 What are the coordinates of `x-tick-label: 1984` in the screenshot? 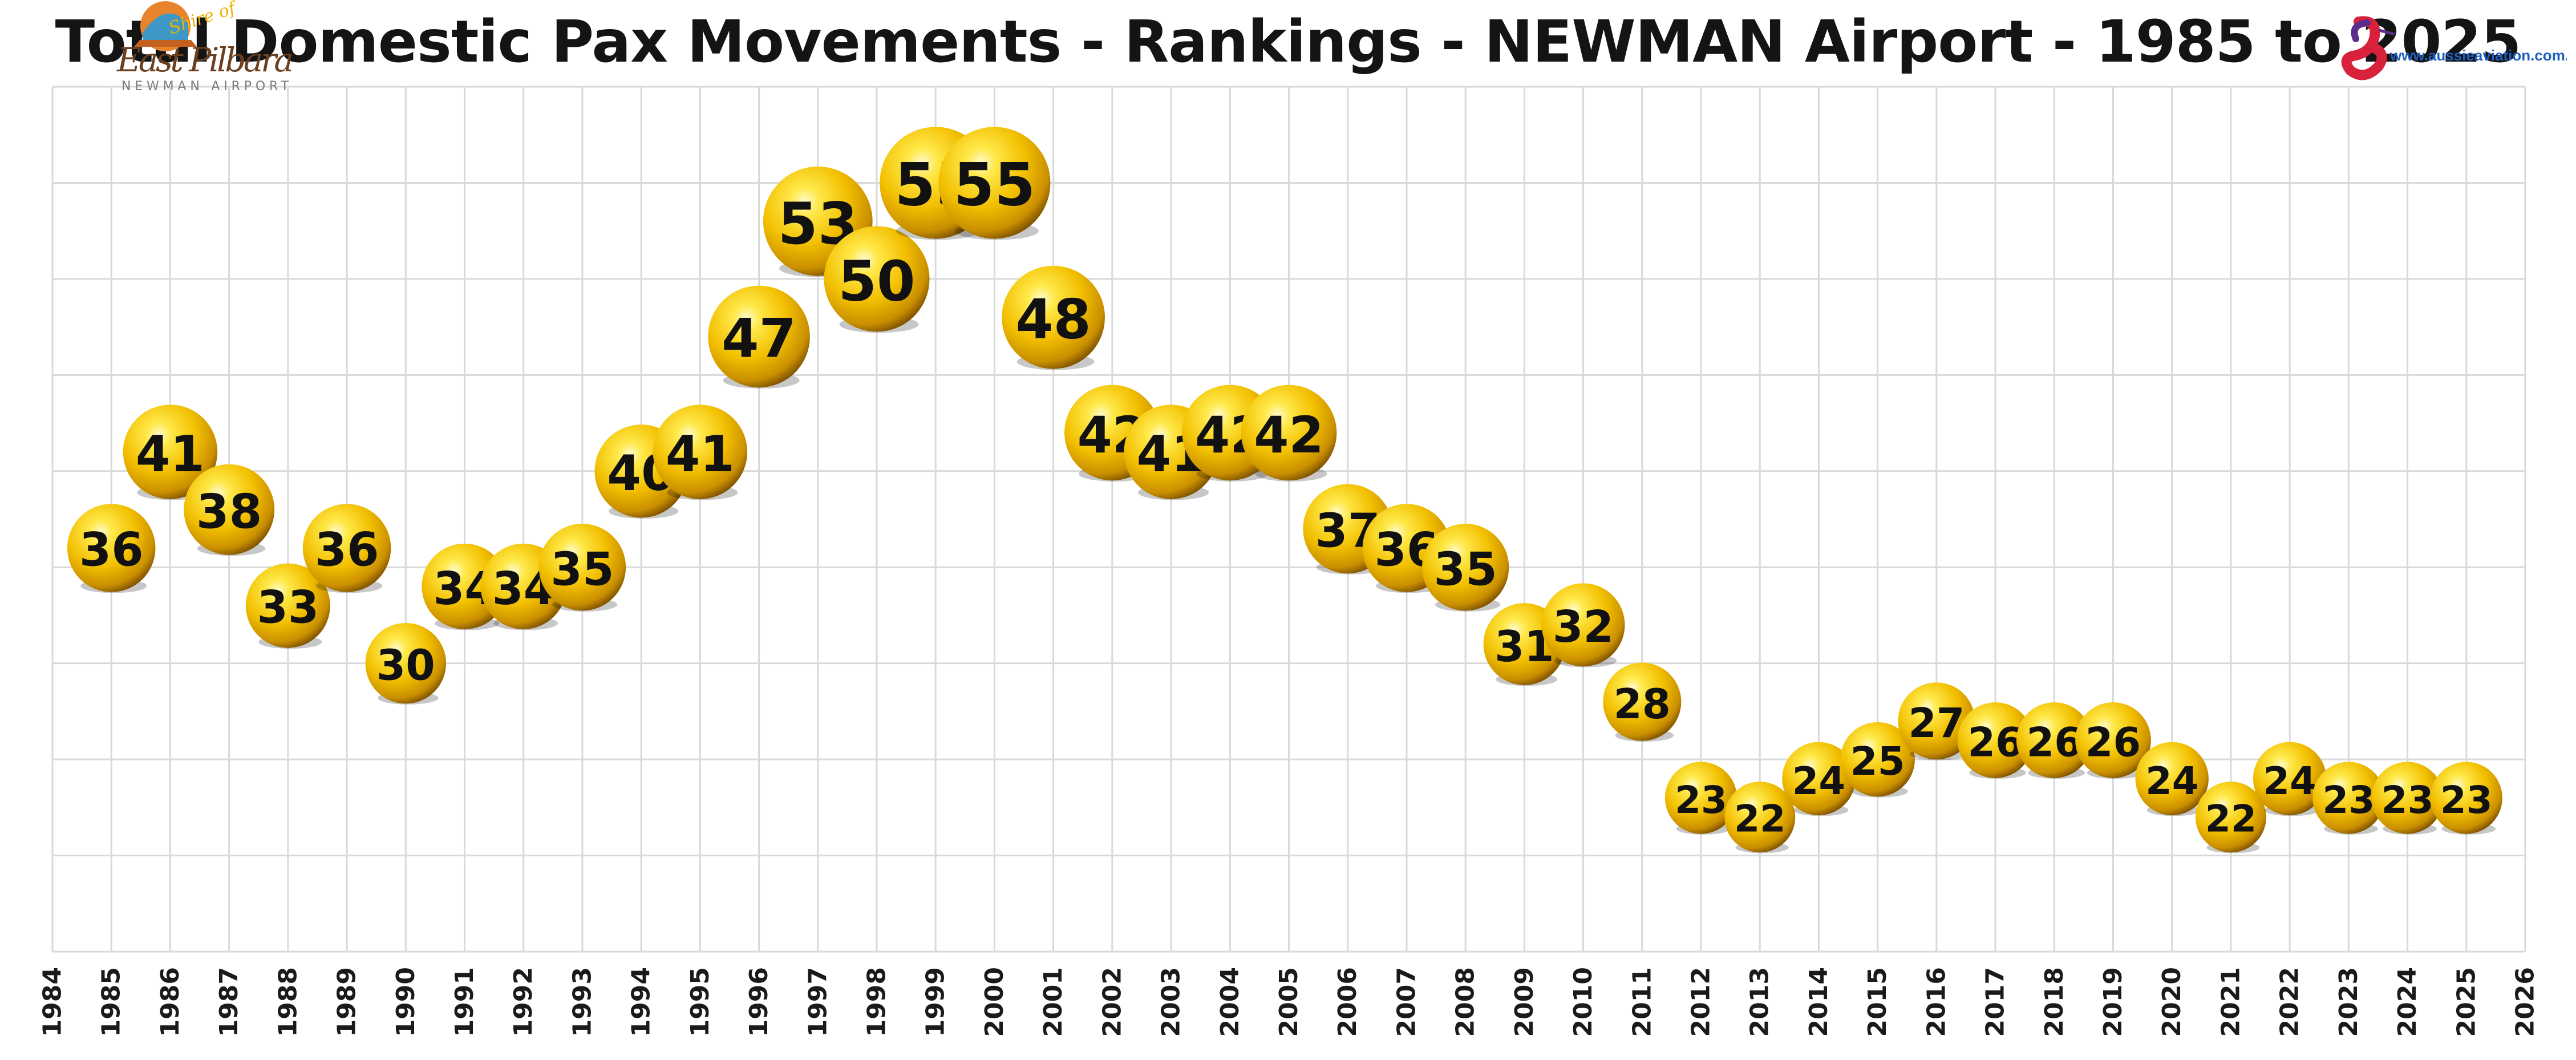 It's located at (52, 1002).